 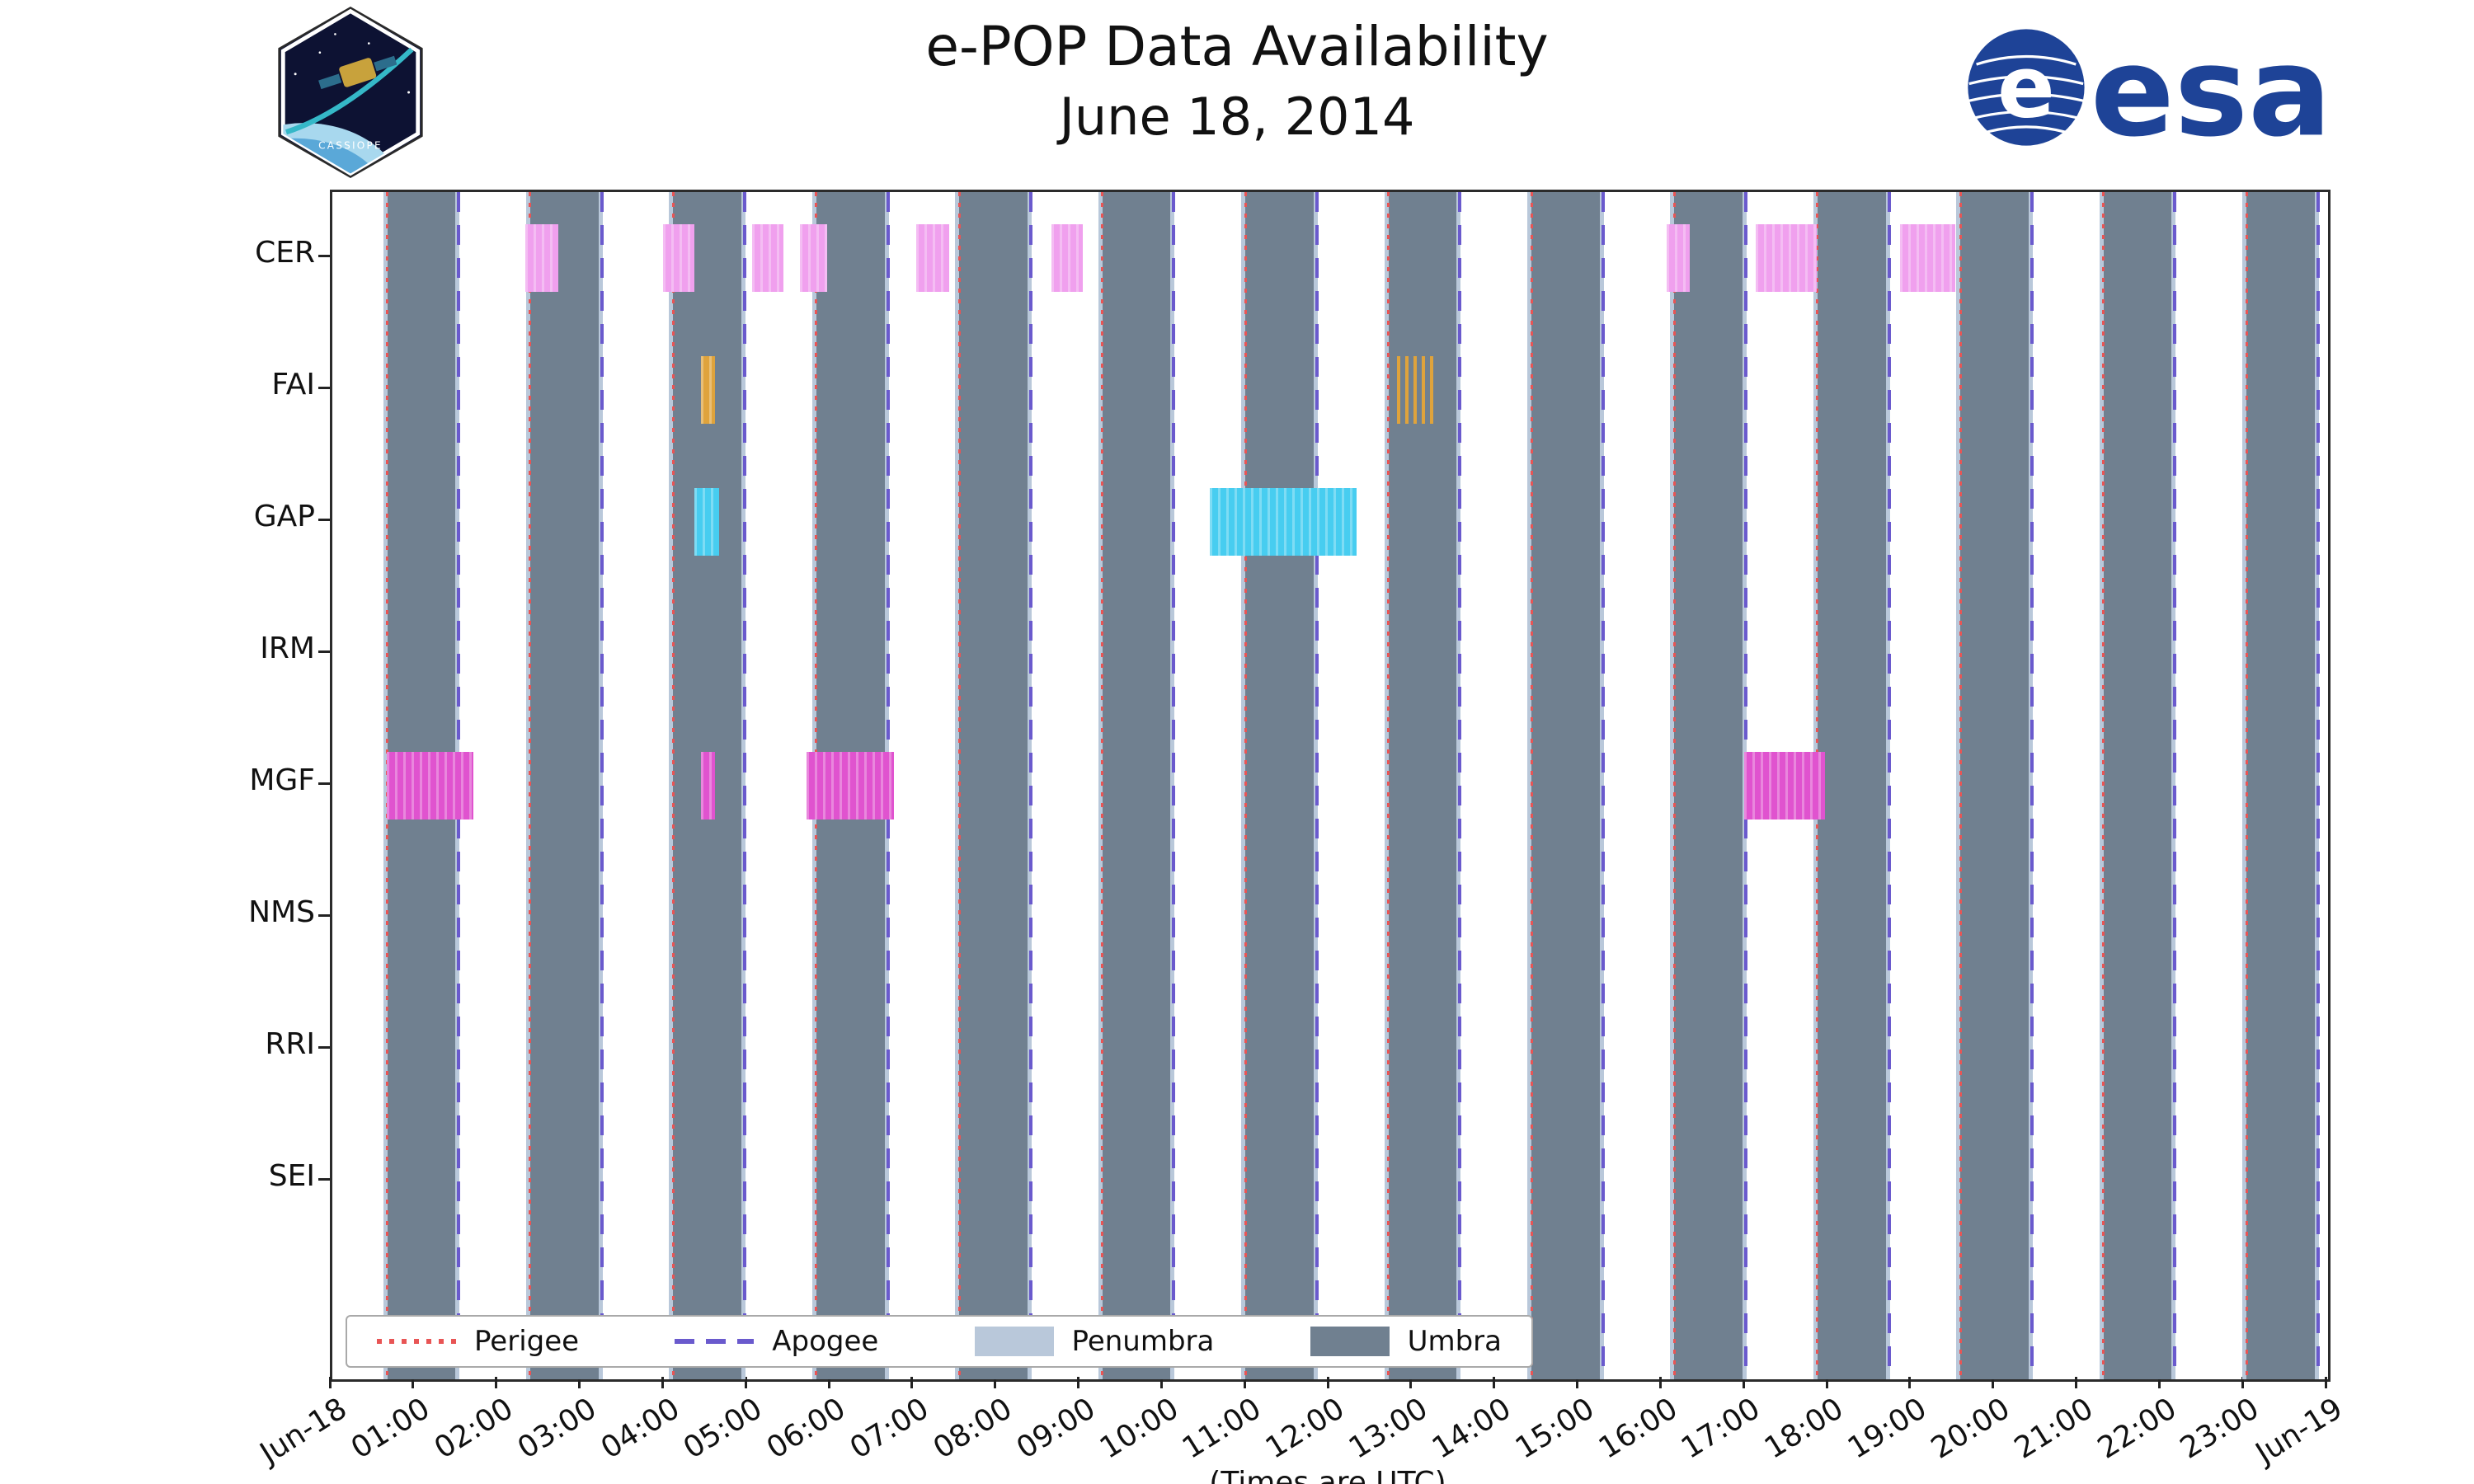 What do you see at coordinates (291, 1176) in the screenshot?
I see `y-tick-label-sei: SEI` at bounding box center [291, 1176].